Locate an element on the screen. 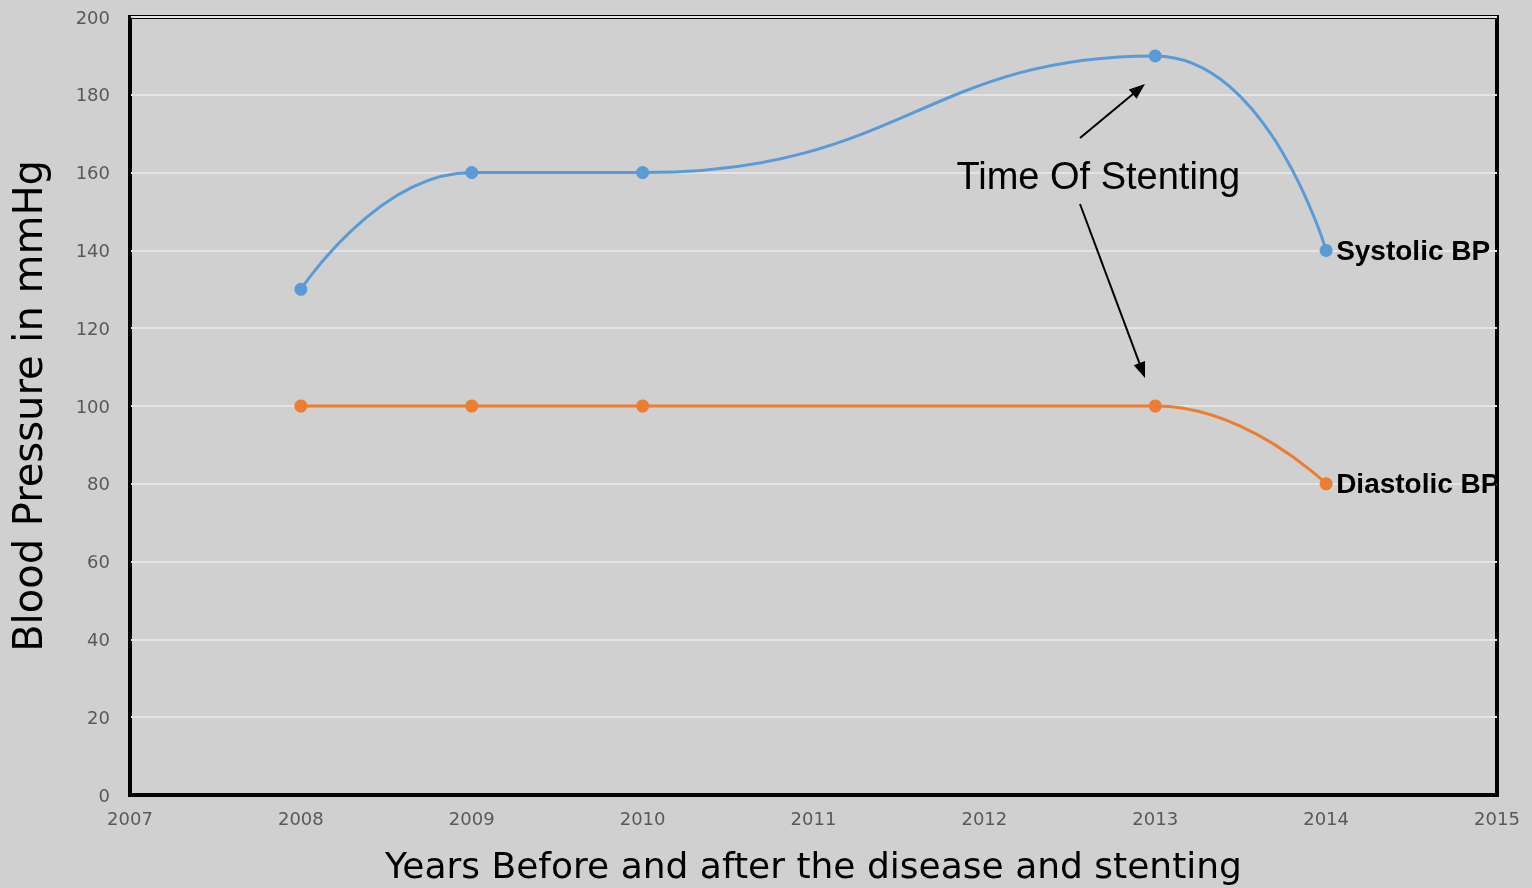 The height and width of the screenshot is (888, 1532). x-tick-label: 2013 is located at coordinates (1155, 818).